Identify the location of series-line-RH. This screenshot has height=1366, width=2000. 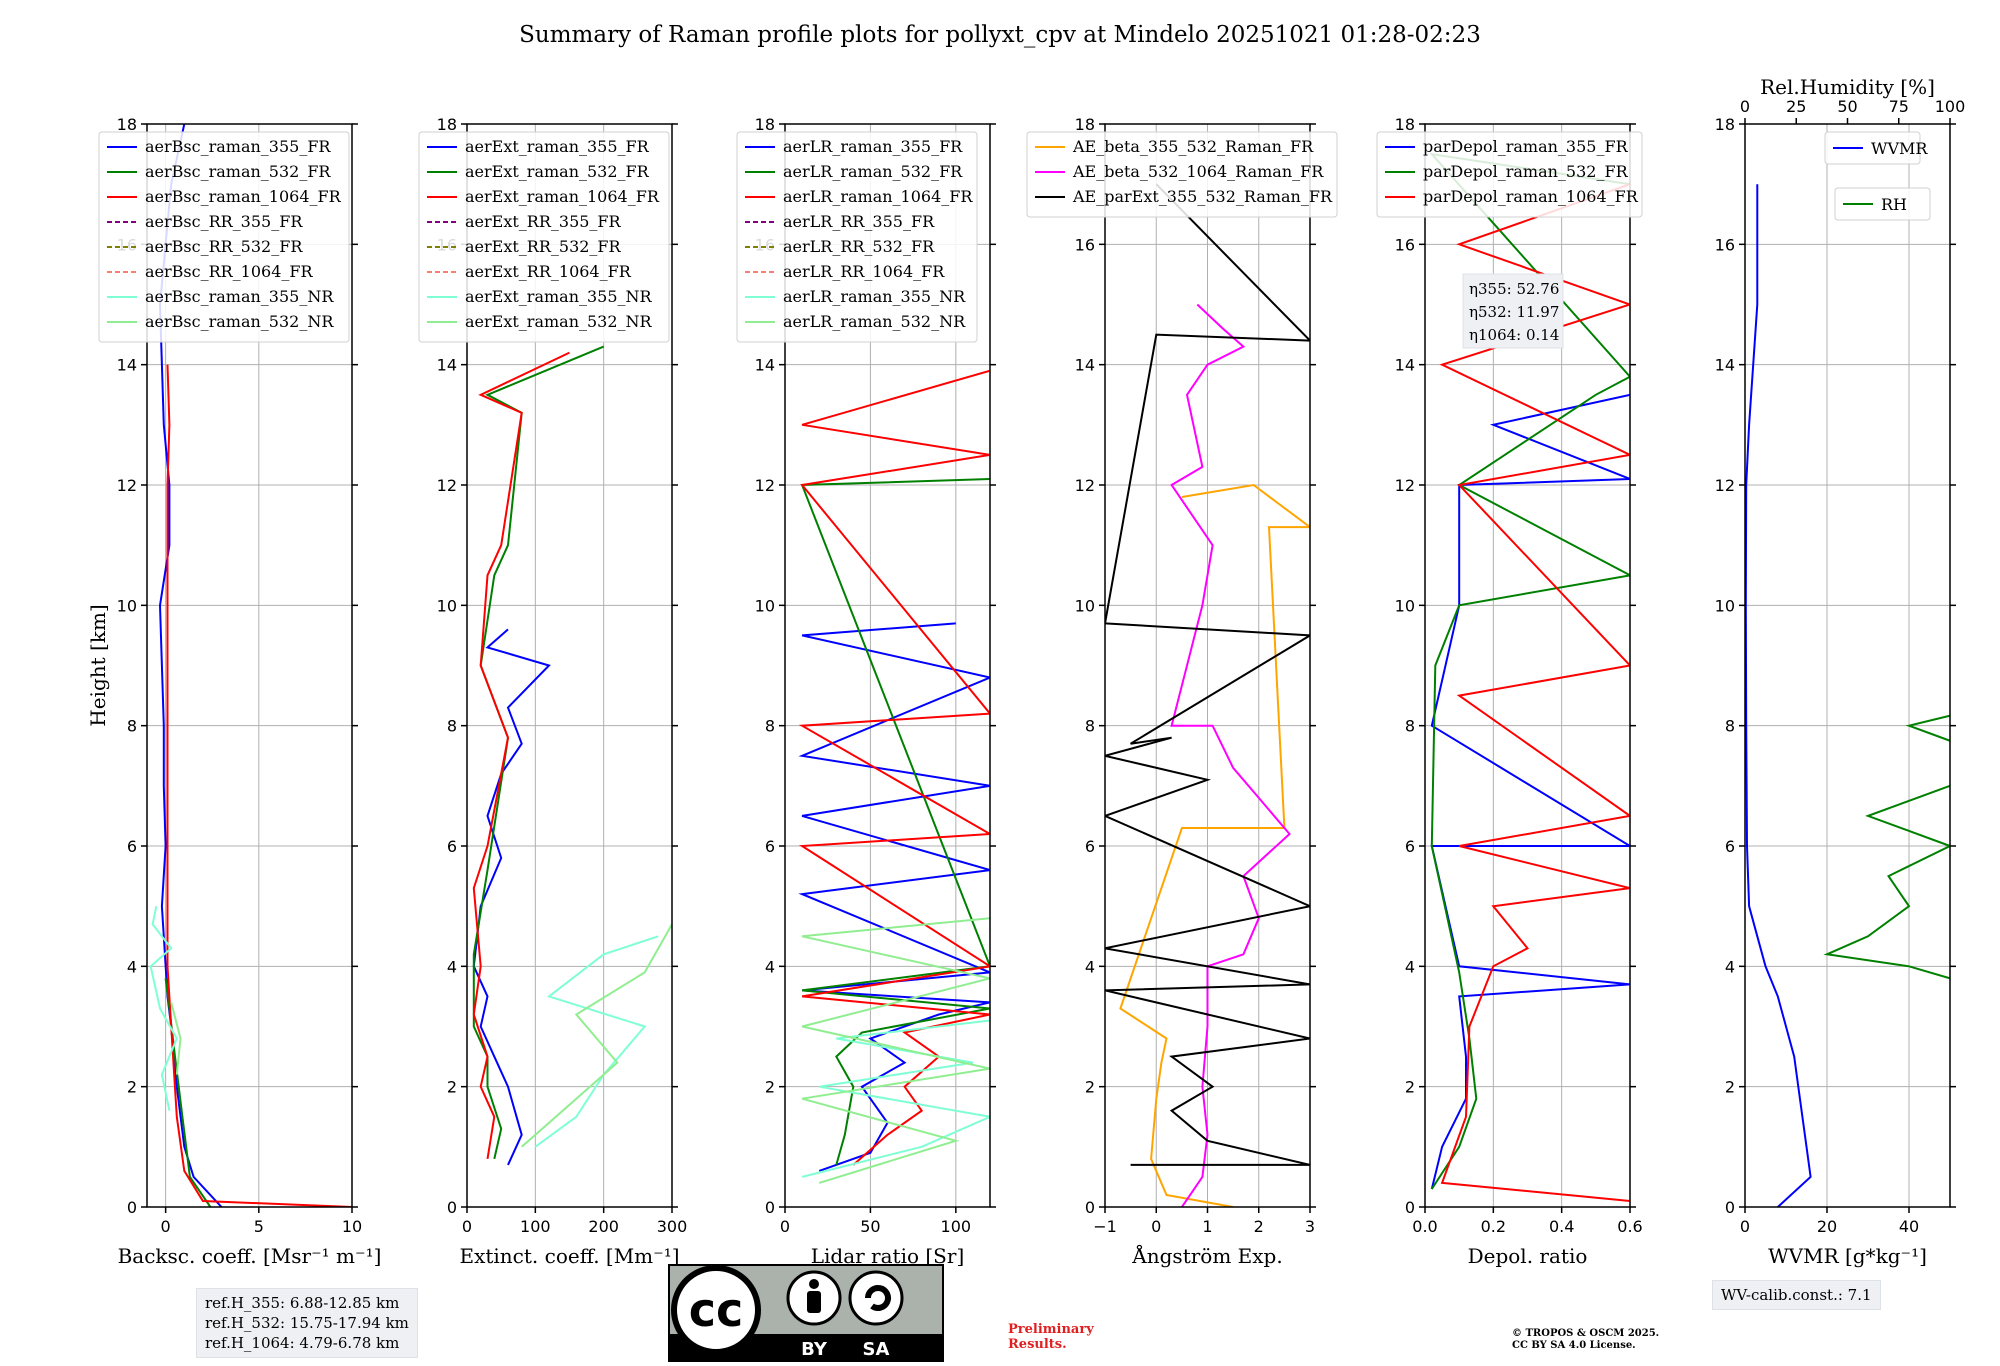
(1886, 847).